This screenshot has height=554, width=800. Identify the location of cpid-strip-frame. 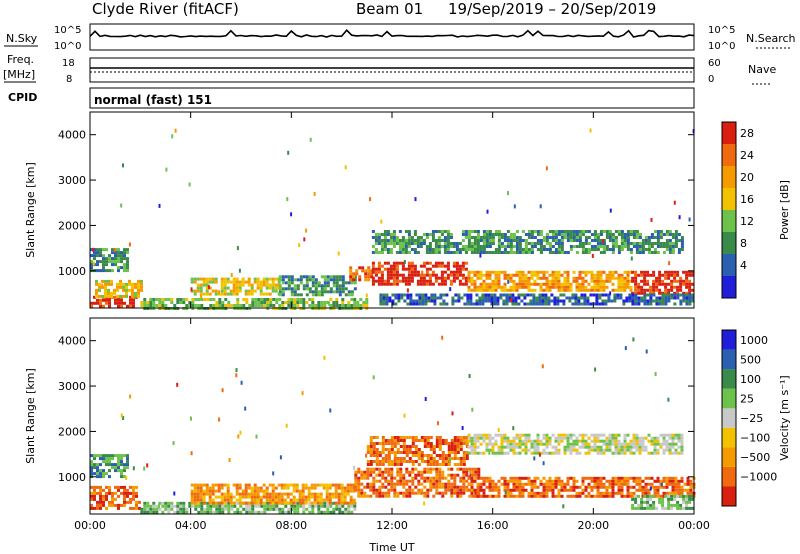
(392, 98).